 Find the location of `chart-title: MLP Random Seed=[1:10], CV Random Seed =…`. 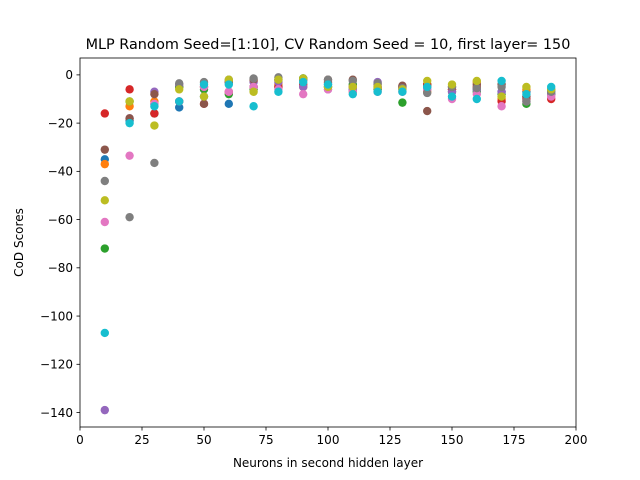

chart-title: MLP Random Seed=[1:10], CV Random Seed =… is located at coordinates (328, 45).